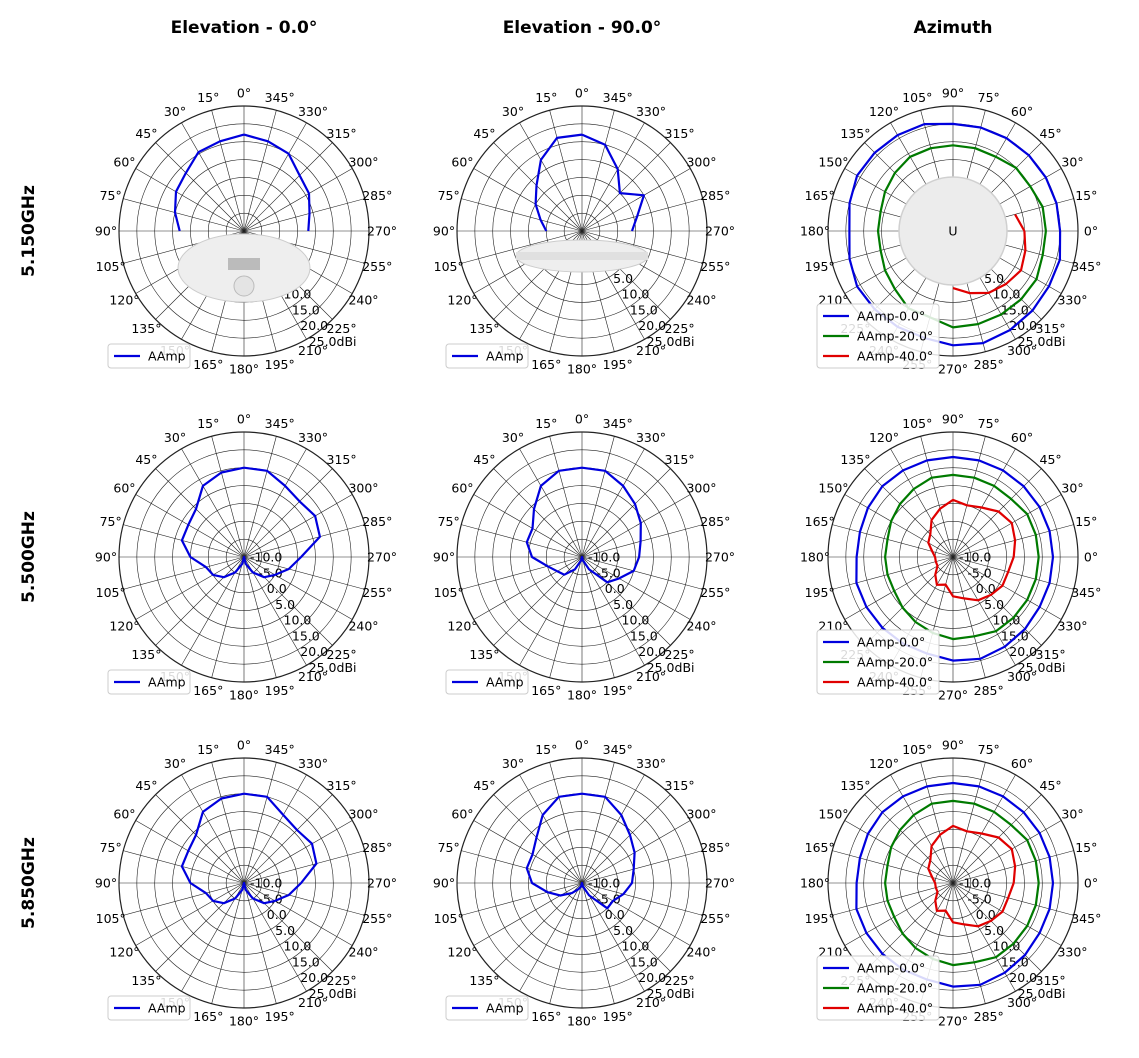 The image size is (1139, 1058). I want to click on legend: AAmp, so click(149, 1008).